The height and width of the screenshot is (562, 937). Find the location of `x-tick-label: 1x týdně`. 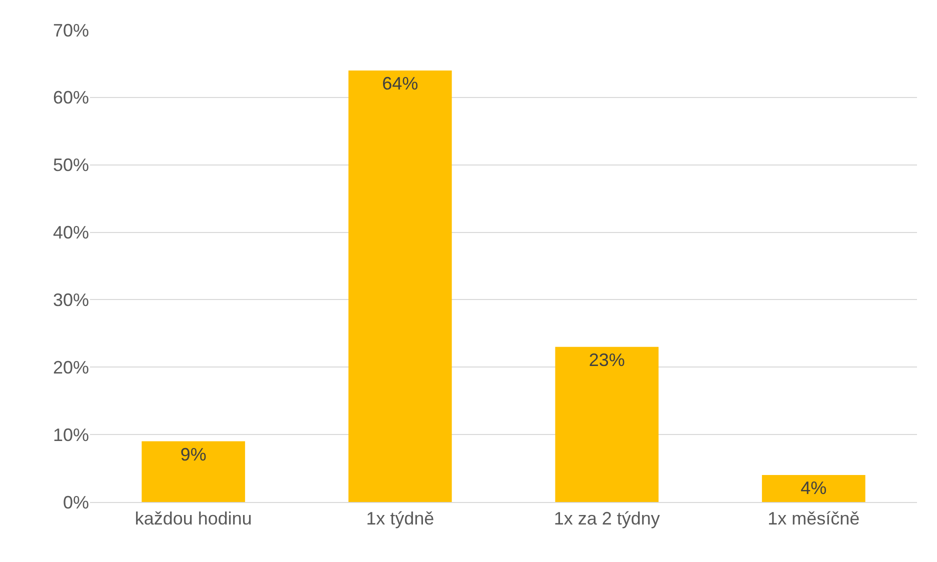

x-tick-label: 1x týdně is located at coordinates (400, 518).